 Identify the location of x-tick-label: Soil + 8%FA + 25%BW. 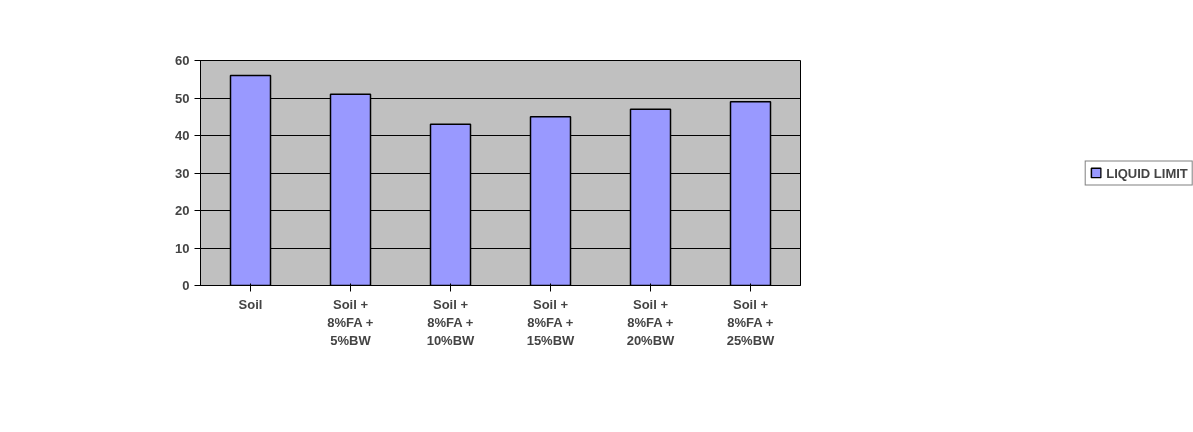
(751, 322).